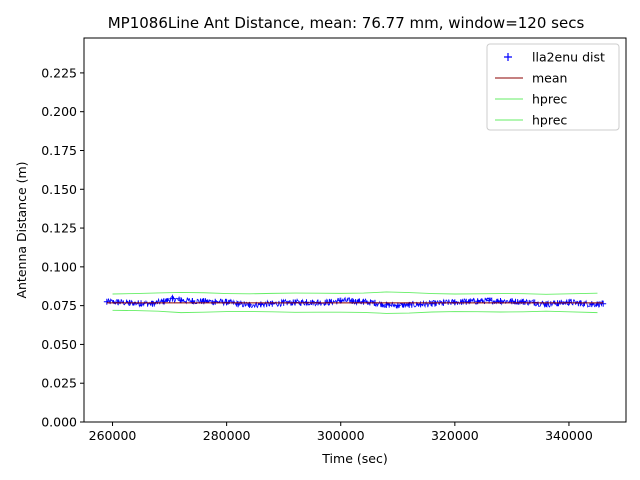 The image size is (640, 480). I want to click on legend-label: mean, so click(549, 78).